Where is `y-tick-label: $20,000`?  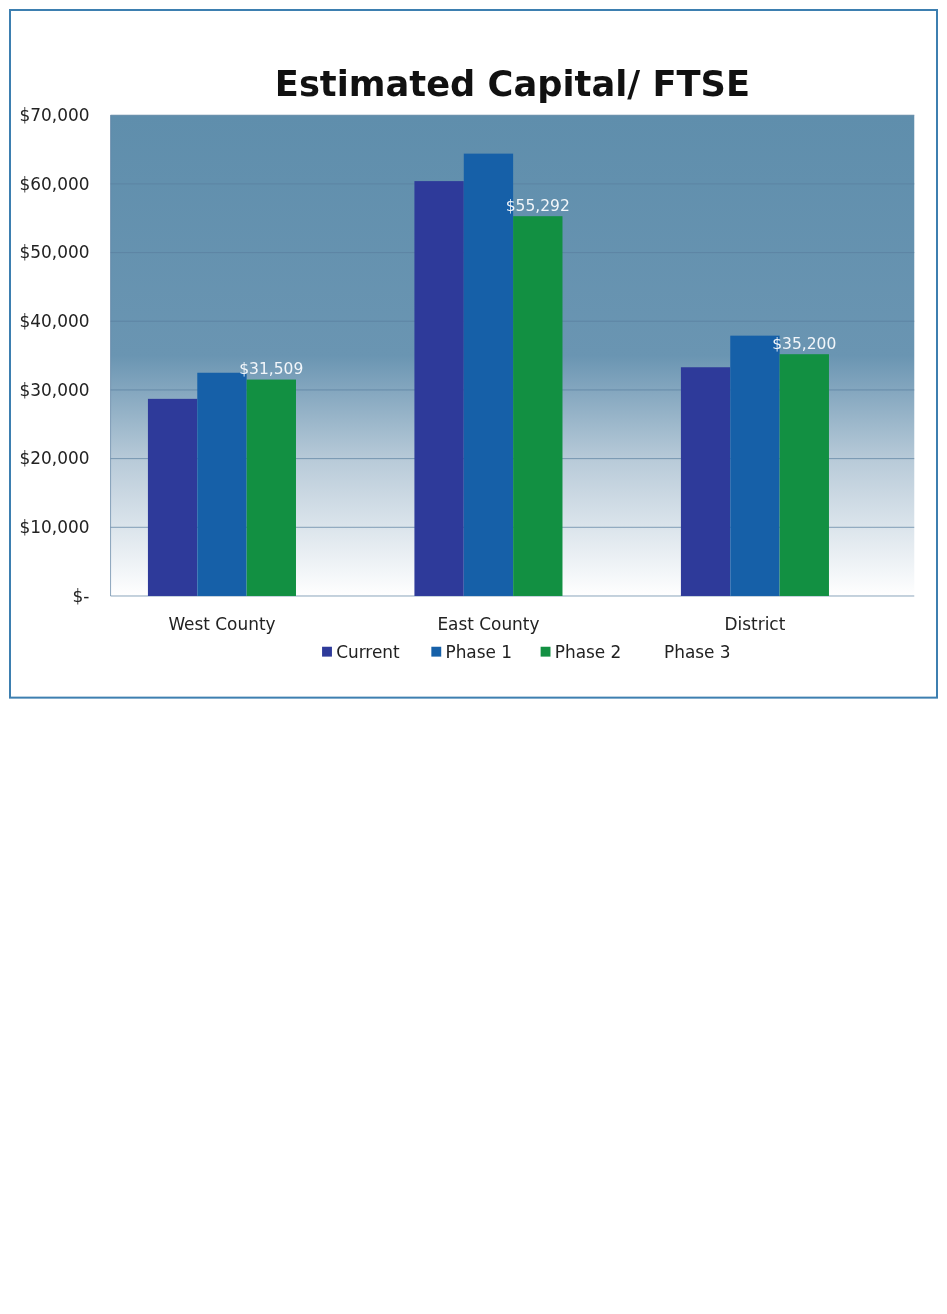 y-tick-label: $20,000 is located at coordinates (54, 458).